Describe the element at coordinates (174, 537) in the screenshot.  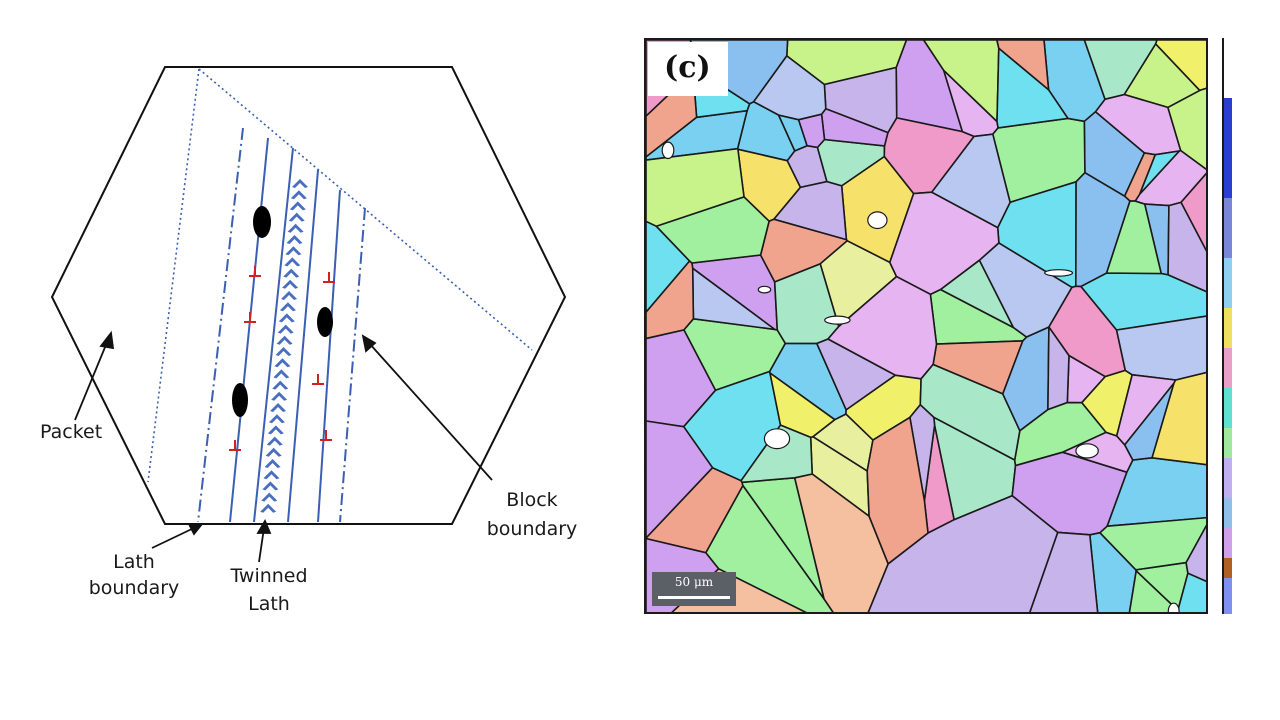
I see `lath-boundary-arrow` at that location.